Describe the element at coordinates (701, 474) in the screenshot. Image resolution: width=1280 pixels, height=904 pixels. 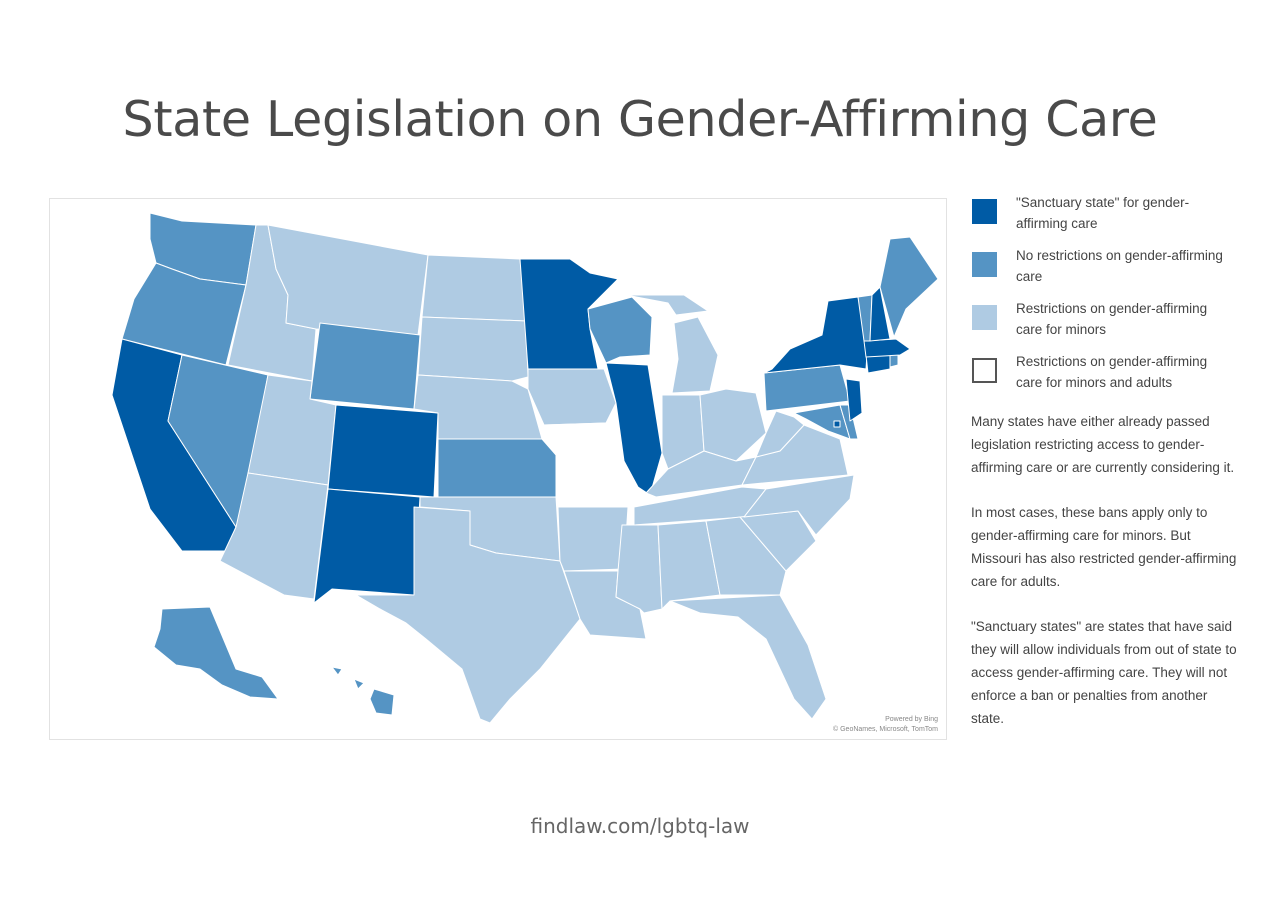
I see `state-ky` at that location.